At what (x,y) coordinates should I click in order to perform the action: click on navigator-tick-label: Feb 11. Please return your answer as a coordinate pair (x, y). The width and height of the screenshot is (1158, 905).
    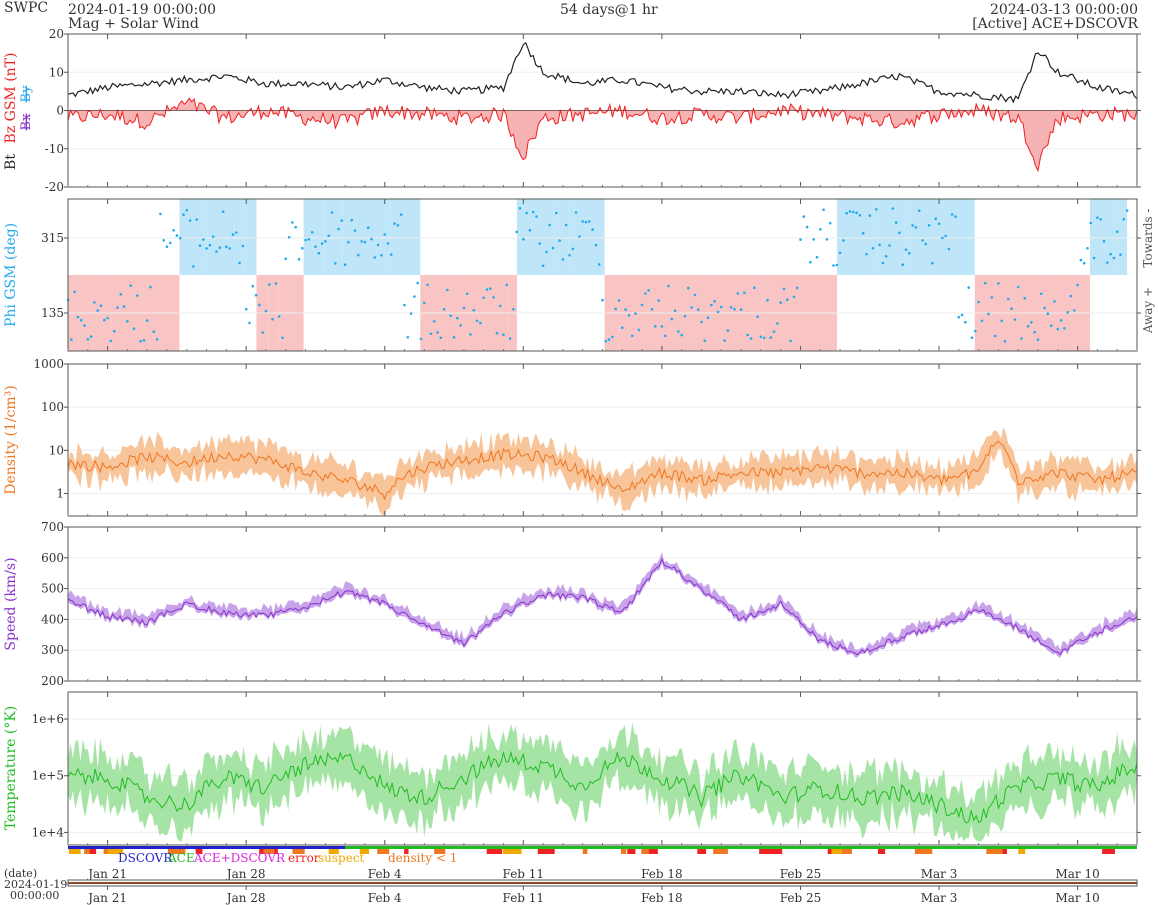
    Looking at the image, I should click on (524, 898).